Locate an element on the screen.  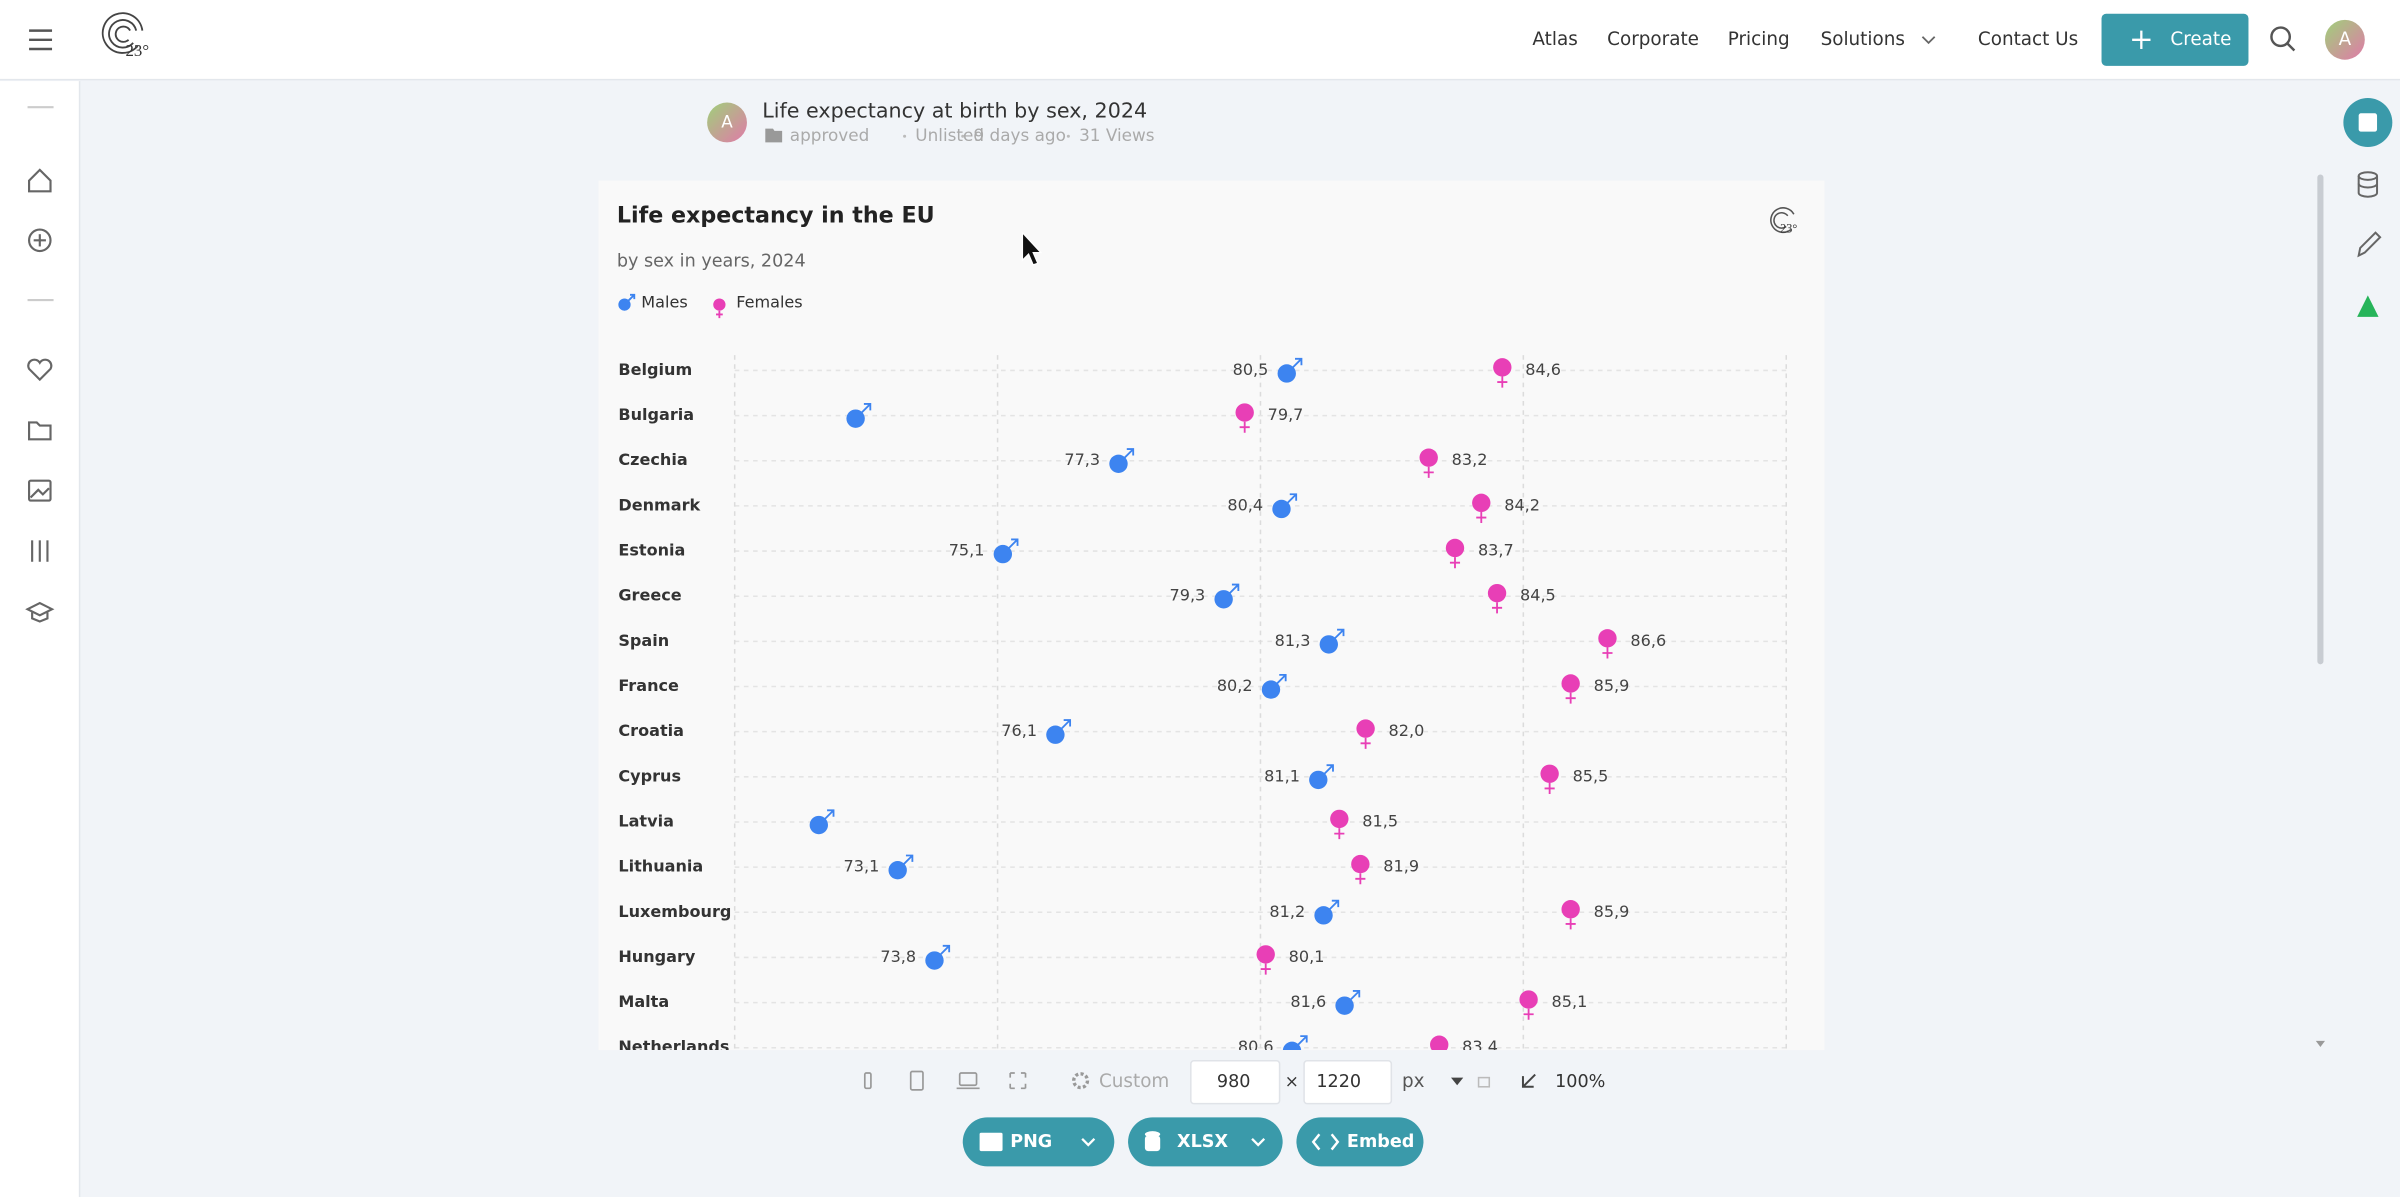
xlsx-button is located at coordinates (1205, 1142).